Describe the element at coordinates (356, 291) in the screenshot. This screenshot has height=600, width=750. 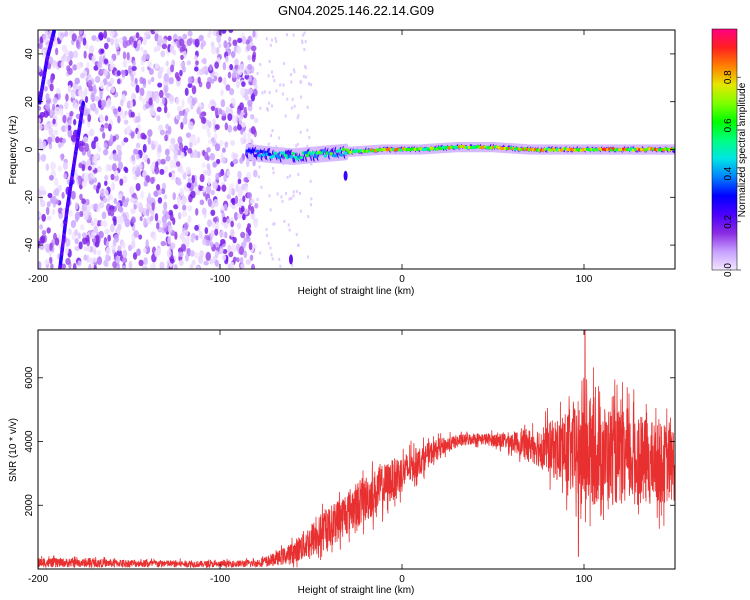
I see `spectrogram-xlabel: Height of straight line (km)` at that location.